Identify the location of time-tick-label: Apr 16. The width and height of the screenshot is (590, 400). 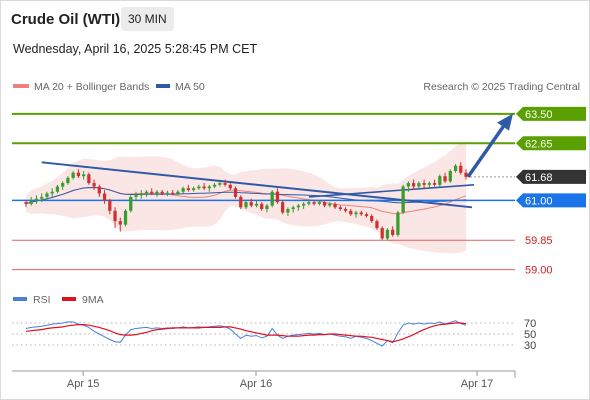
(256, 384).